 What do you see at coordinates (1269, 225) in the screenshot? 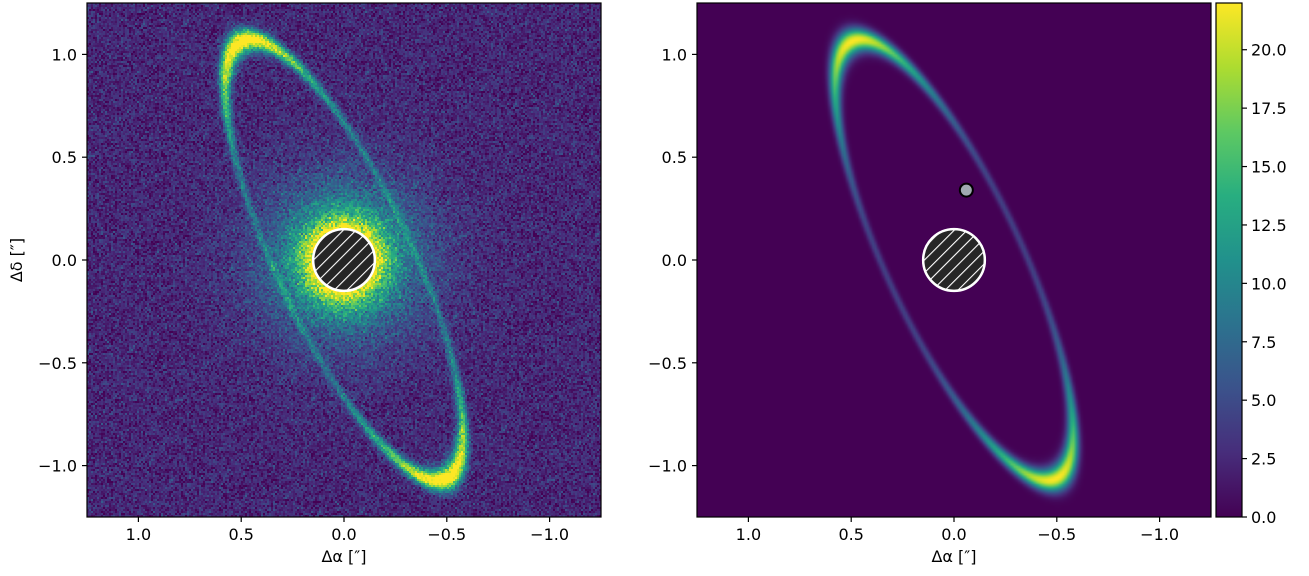
I see `colorbar-tick-label: 12.5` at bounding box center [1269, 225].